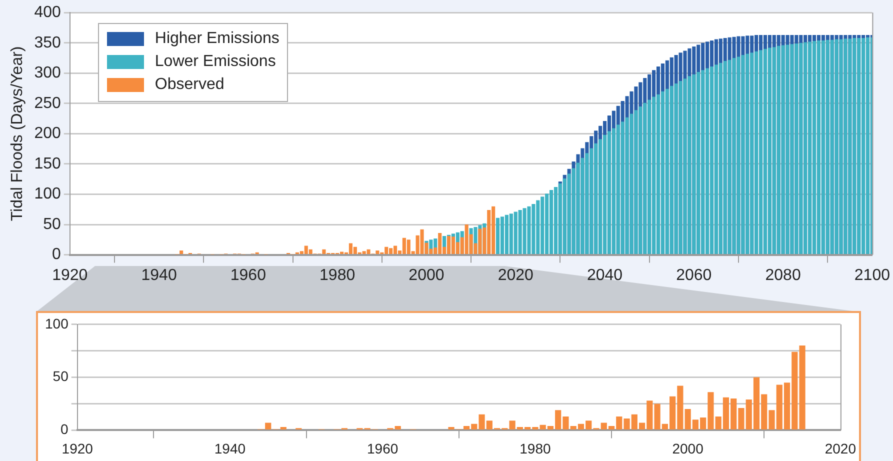  What do you see at coordinates (872, 275) in the screenshot?
I see `x-tick-label: 2100` at bounding box center [872, 275].